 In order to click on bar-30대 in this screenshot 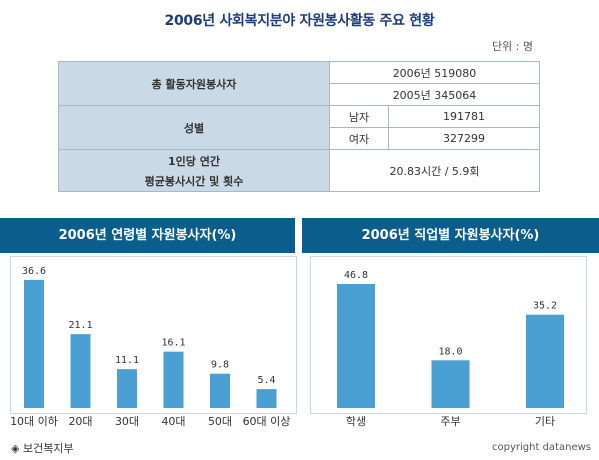, I will do `click(127, 388)`.